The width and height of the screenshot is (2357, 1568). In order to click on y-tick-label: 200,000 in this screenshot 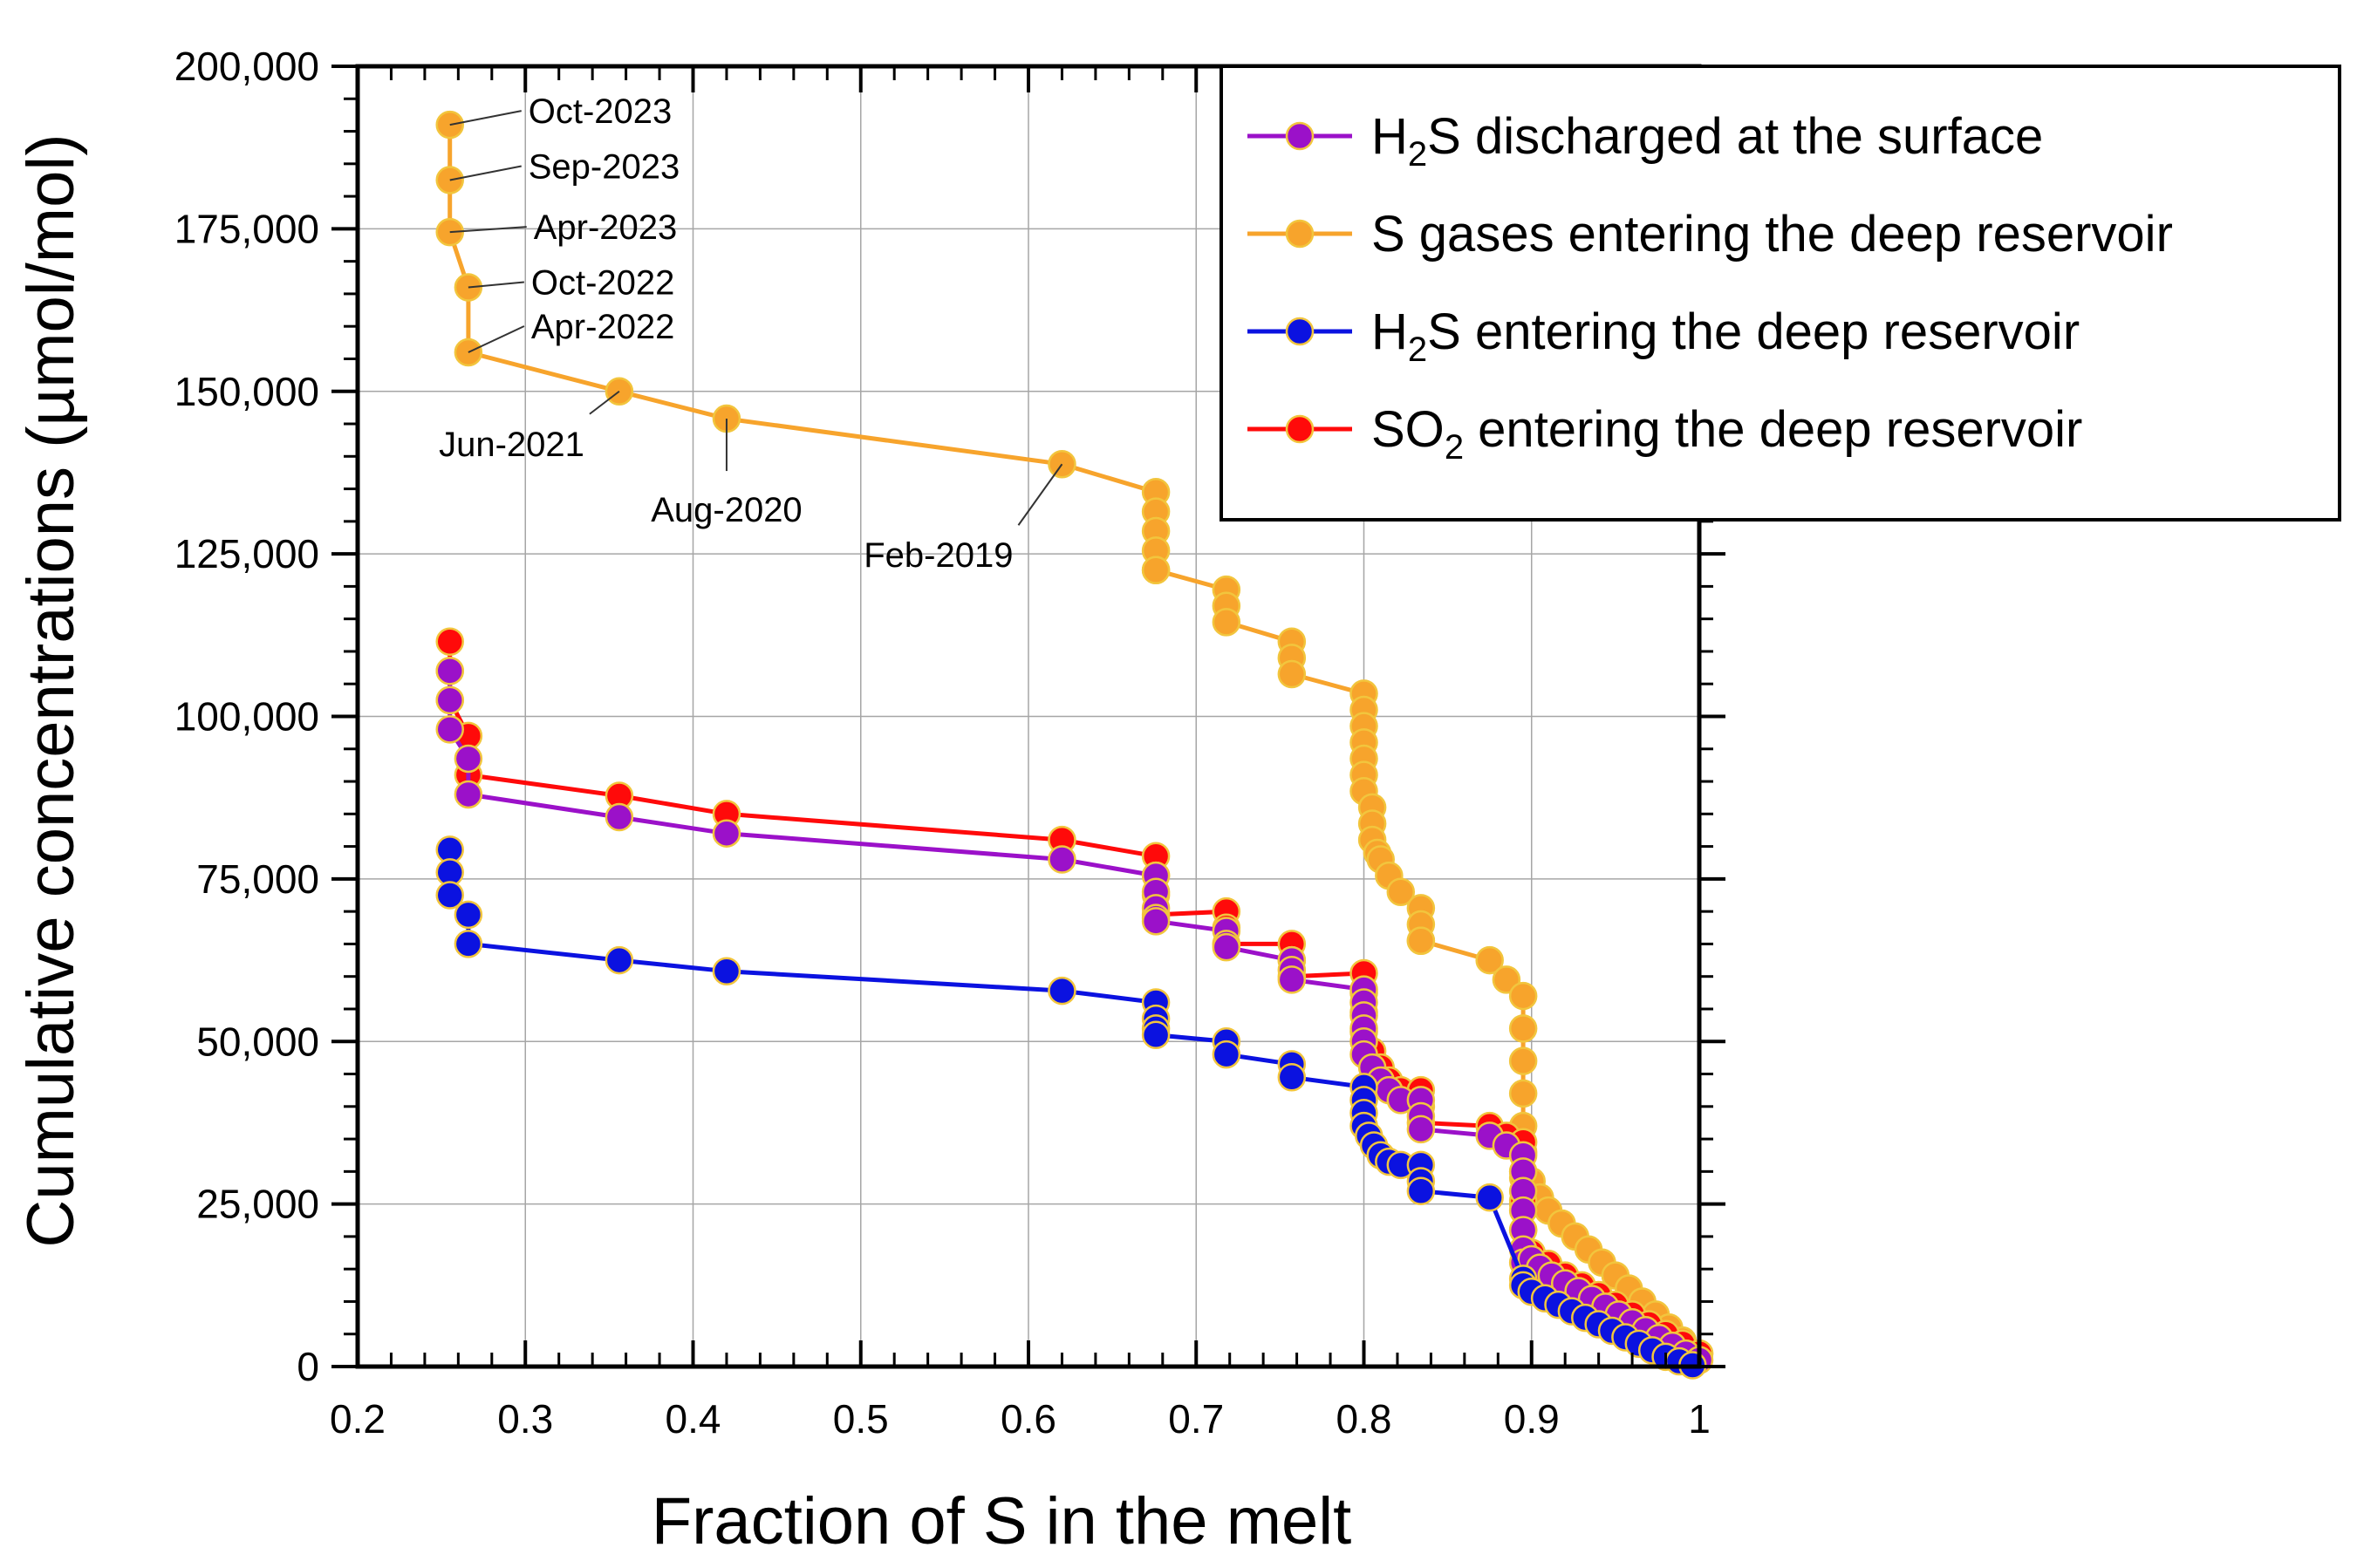, I will do `click(247, 66)`.